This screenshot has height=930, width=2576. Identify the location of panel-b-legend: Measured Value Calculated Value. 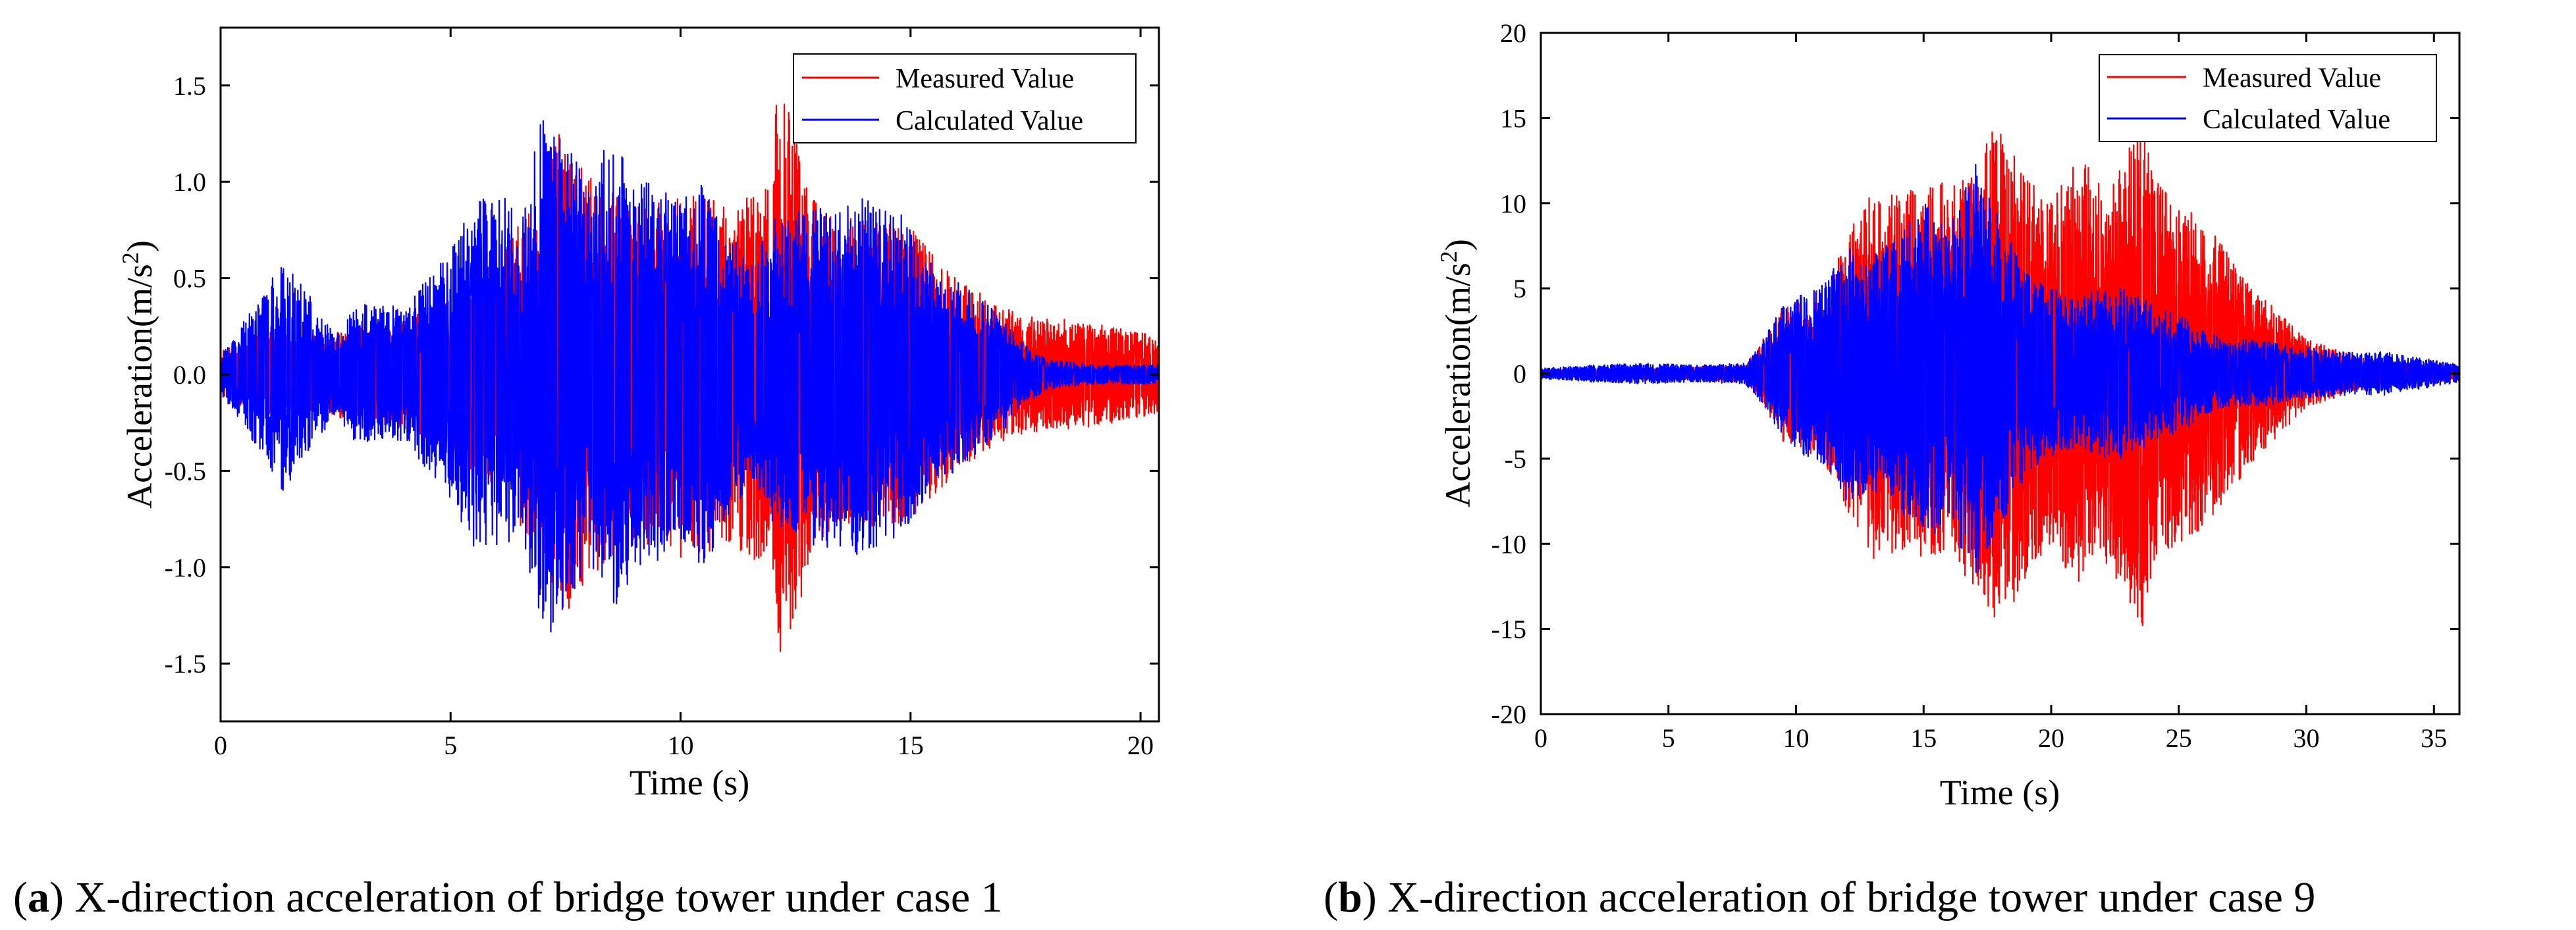
(2268, 98).